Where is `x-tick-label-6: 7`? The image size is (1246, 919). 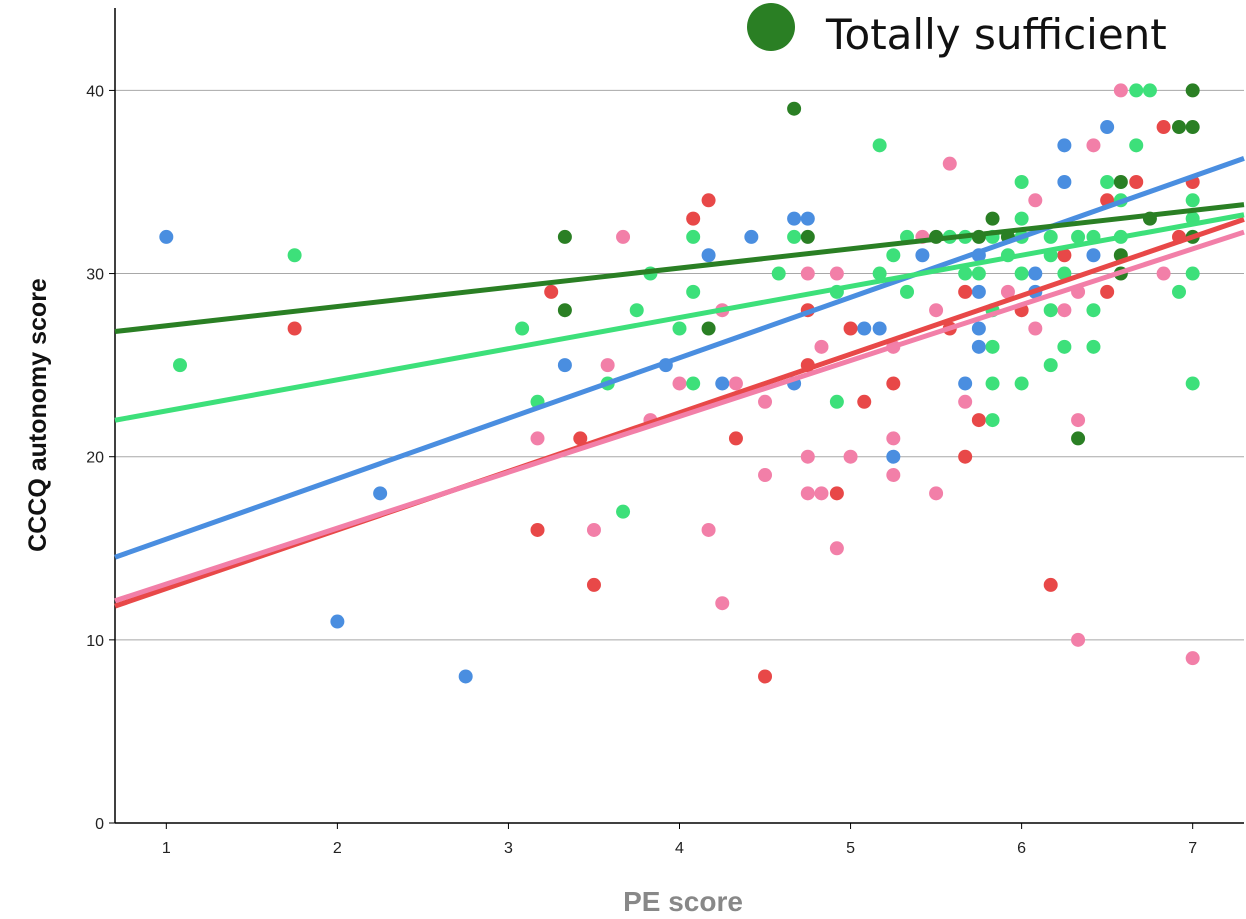 x-tick-label-6: 7 is located at coordinates (1192, 848).